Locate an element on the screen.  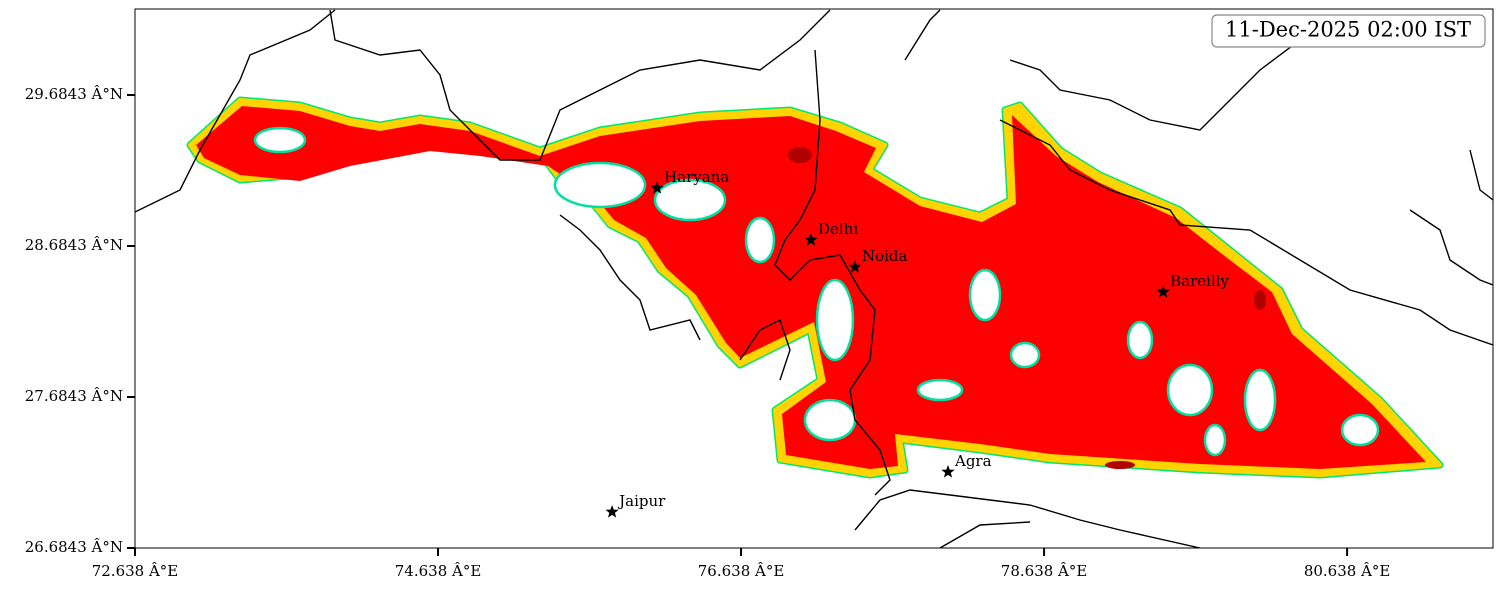
place-label: Agra is located at coordinates (973, 461).